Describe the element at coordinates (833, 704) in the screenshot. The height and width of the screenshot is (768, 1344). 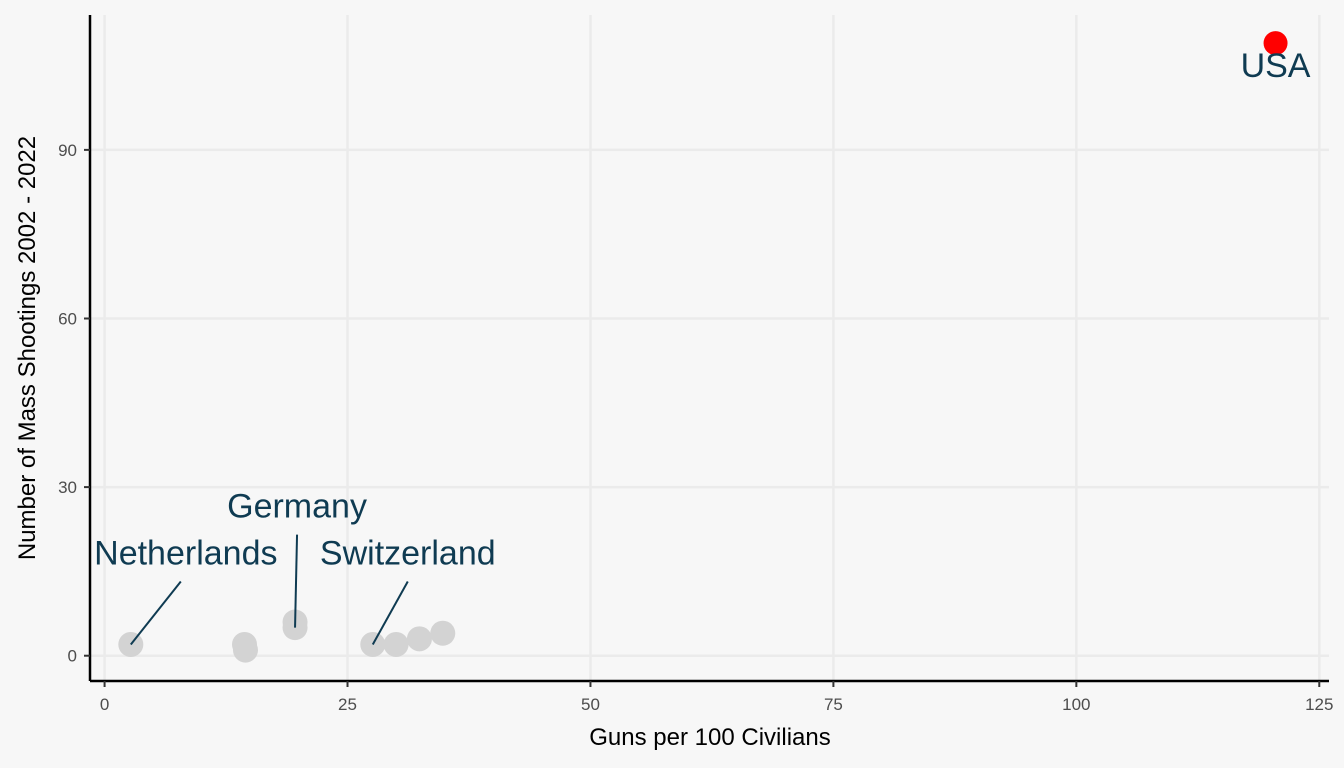
I see `x-tick-label: 75` at that location.